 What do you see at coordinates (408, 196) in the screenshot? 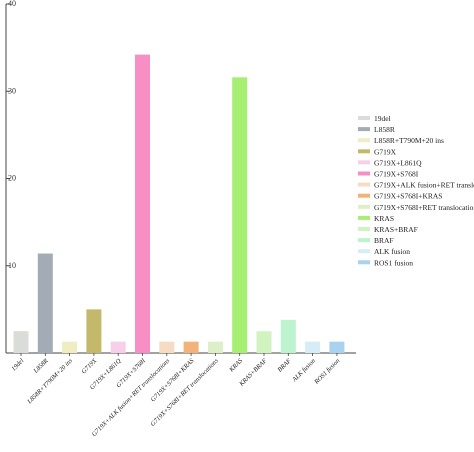
I see `legend-label: G719X+S768I+KRAS` at bounding box center [408, 196].